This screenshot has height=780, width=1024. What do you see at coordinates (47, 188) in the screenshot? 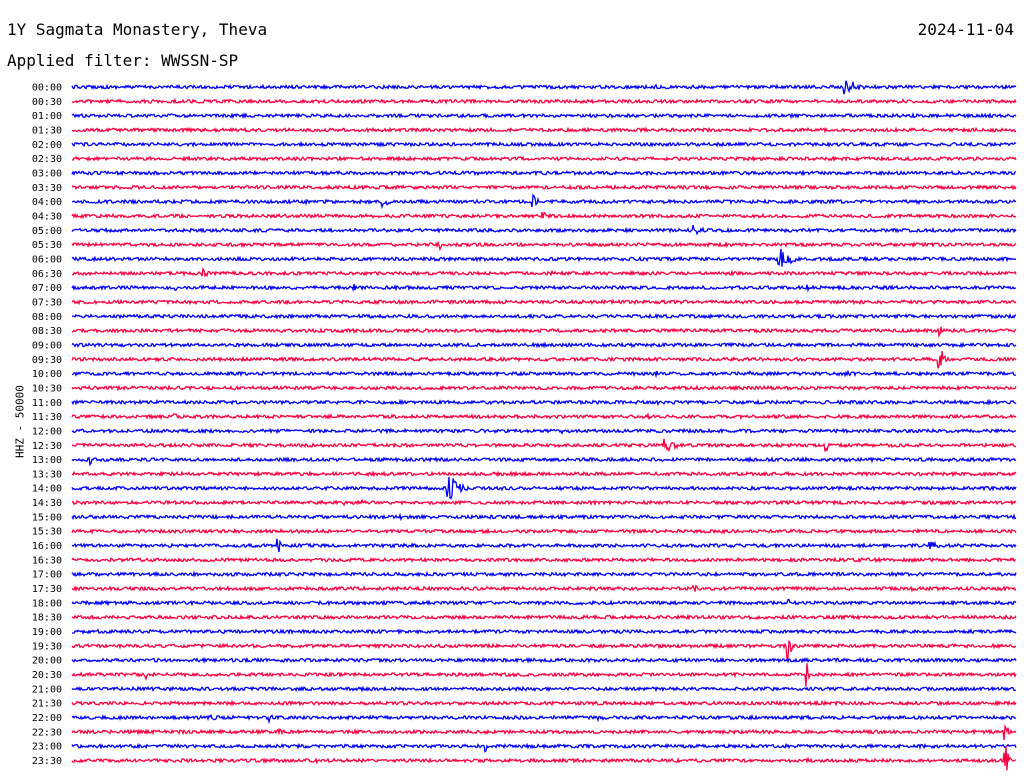
I see `time-label: 03:30` at bounding box center [47, 188].